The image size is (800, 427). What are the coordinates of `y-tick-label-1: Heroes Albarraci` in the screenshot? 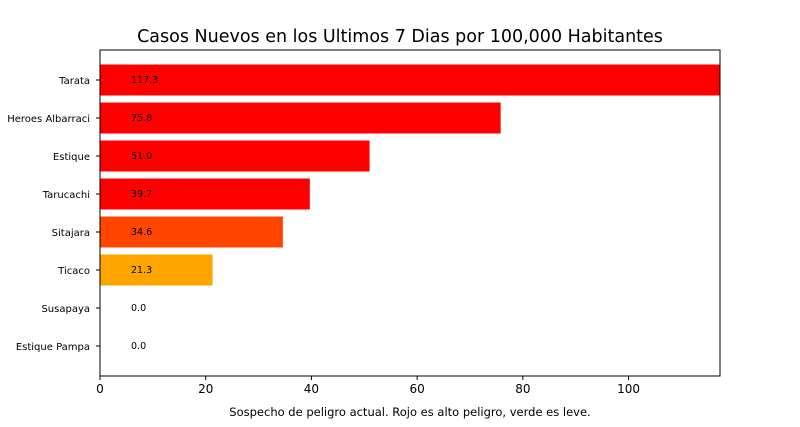 It's located at (48, 119).